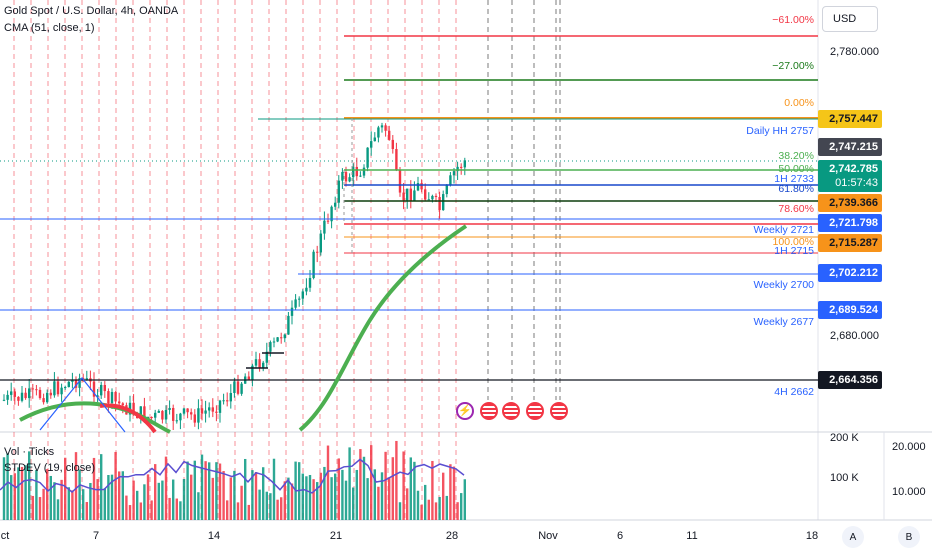 The height and width of the screenshot is (550, 932). I want to click on fib-label: 50.00%, so click(796, 169).